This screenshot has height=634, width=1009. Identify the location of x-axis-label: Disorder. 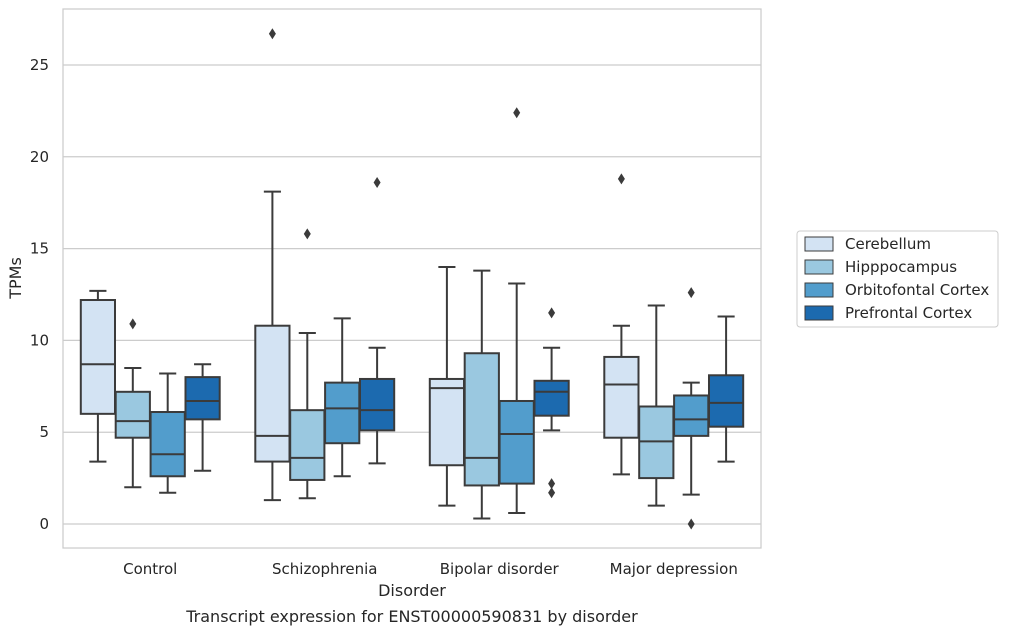
(412, 590).